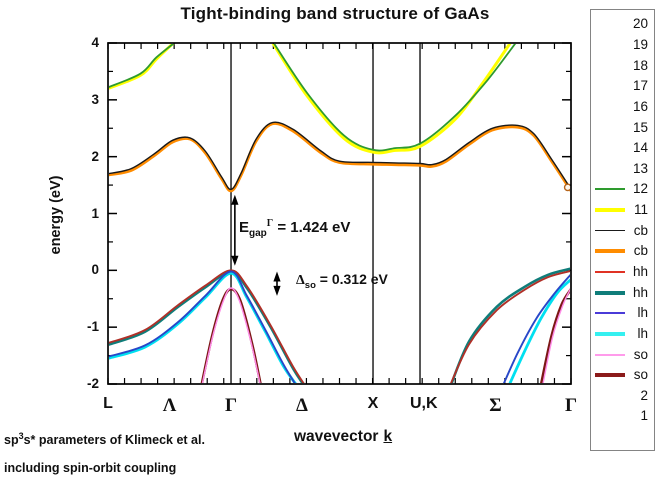 The image size is (660, 486). Describe the element at coordinates (640, 210) in the screenshot. I see `legend-label: 11` at that location.